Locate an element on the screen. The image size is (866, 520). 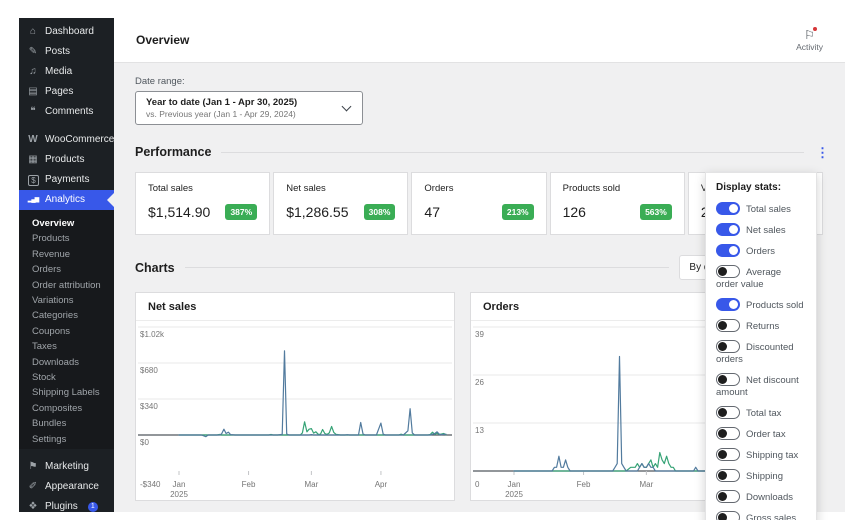
sidebar-item-media: ♫ Media is located at coordinates (66, 72).